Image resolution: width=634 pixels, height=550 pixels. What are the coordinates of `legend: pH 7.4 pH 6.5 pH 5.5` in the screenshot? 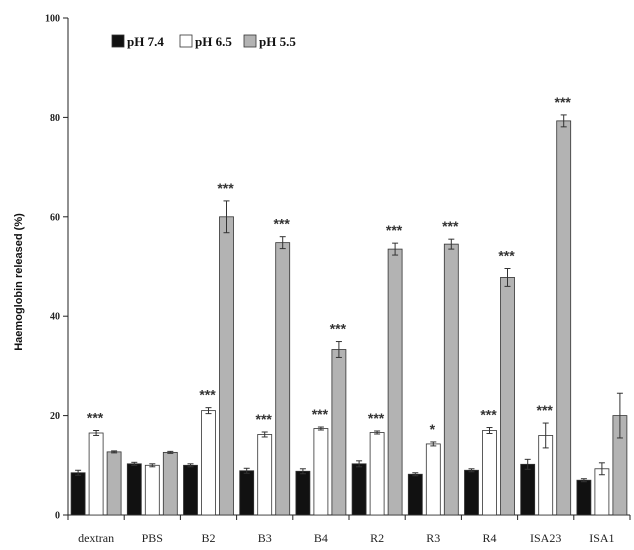 It's located at (203, 41).